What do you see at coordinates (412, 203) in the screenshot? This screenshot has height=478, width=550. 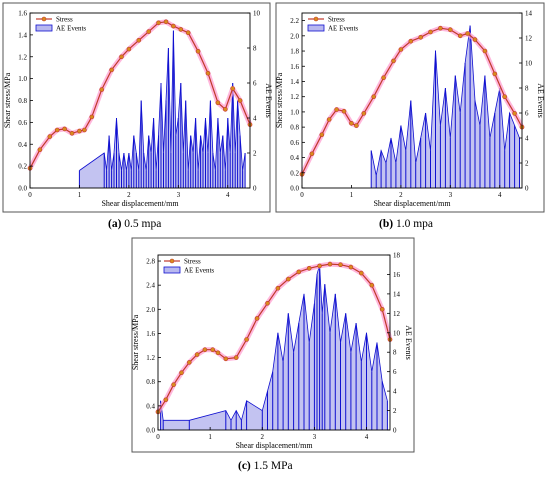 I see `x-axis-label: Shear displacement/mm` at bounding box center [412, 203].